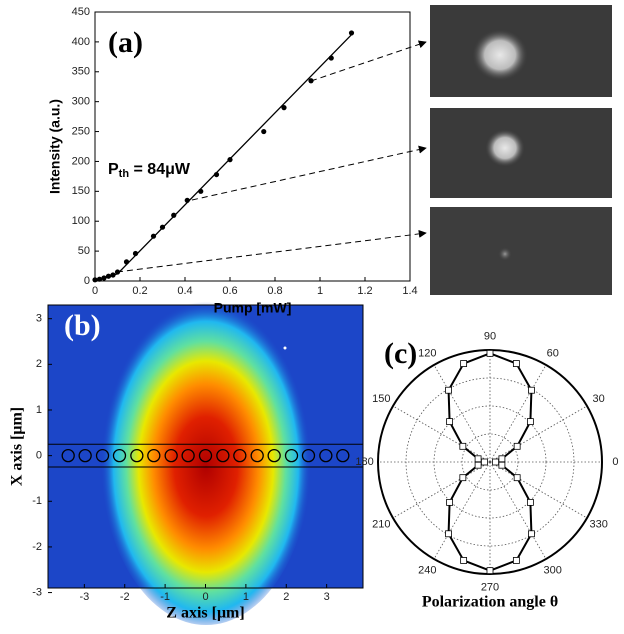  I want to click on x-tick-label: 1.2, so click(364, 291).